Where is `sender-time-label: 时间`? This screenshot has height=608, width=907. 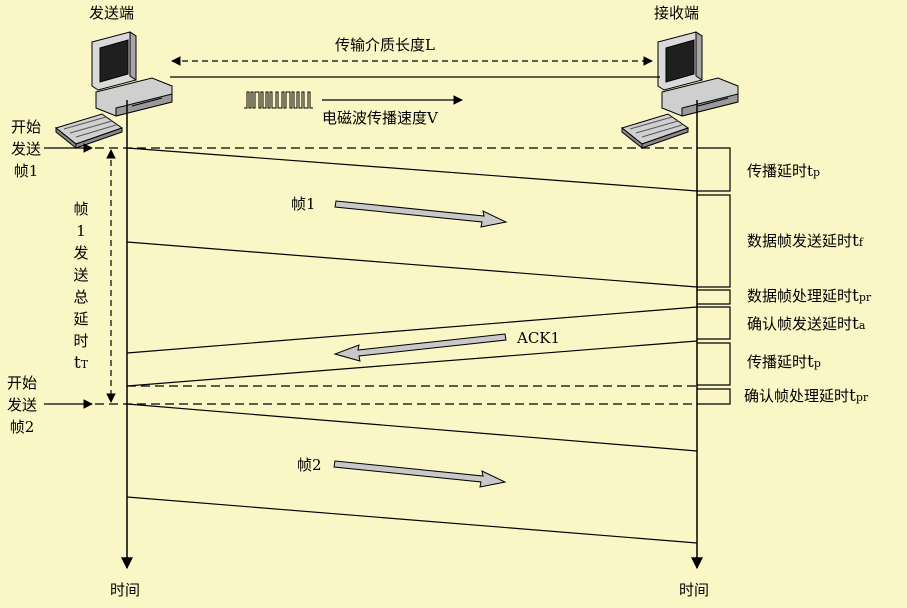
sender-time-label: 时间 is located at coordinates (125, 590).